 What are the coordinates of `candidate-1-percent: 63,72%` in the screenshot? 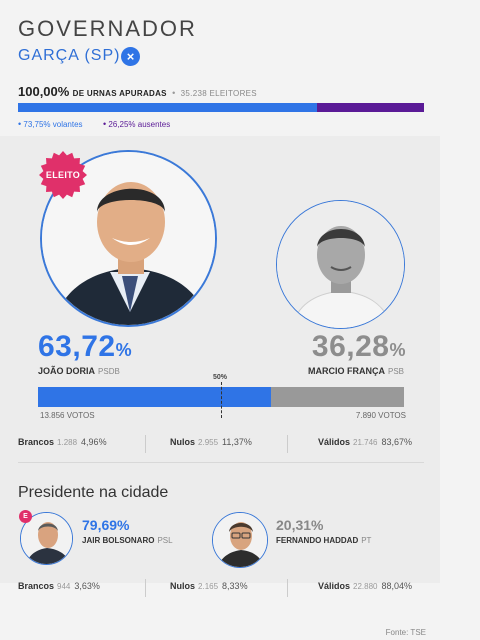 It's located at (85, 346).